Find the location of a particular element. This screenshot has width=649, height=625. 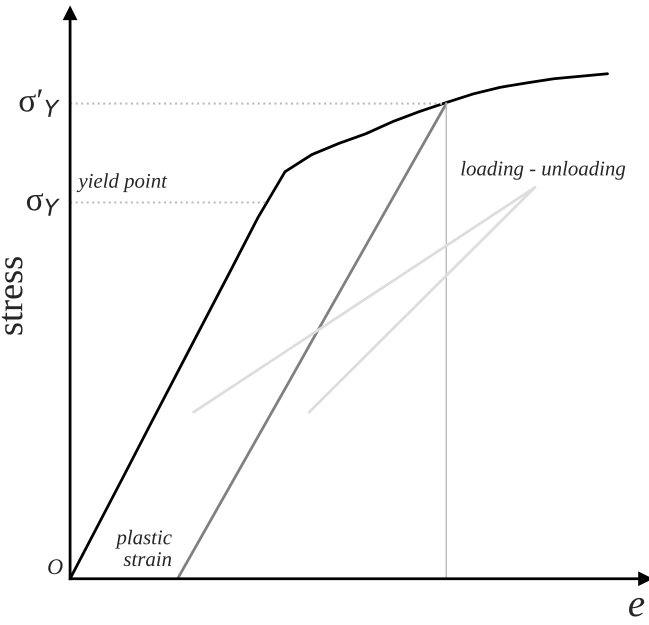

ref-line-label: σ′$_{Y}$ is located at coordinates (40, 103).